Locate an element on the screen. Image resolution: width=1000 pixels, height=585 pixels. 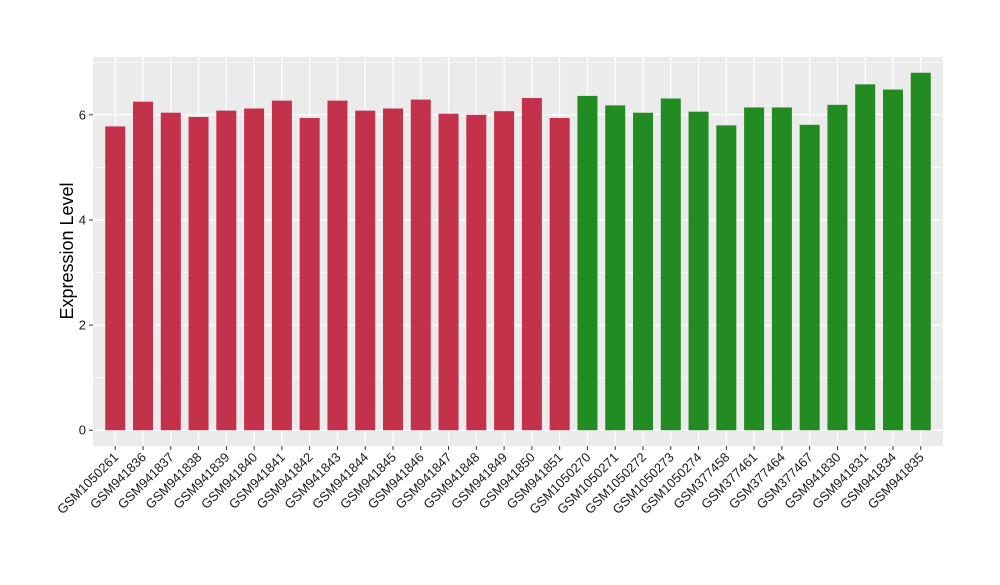
bar-GSM941843 is located at coordinates (337, 265).